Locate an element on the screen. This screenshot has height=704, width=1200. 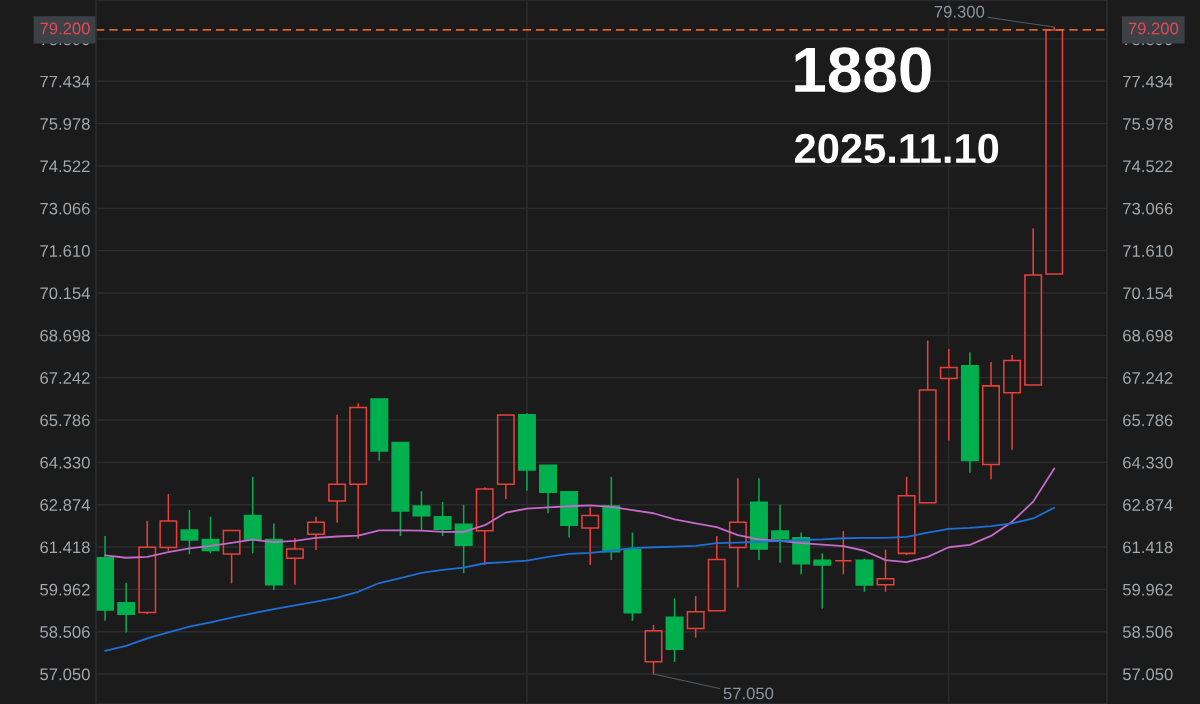
y2-tick-label: 74.522 is located at coordinates (1148, 166).